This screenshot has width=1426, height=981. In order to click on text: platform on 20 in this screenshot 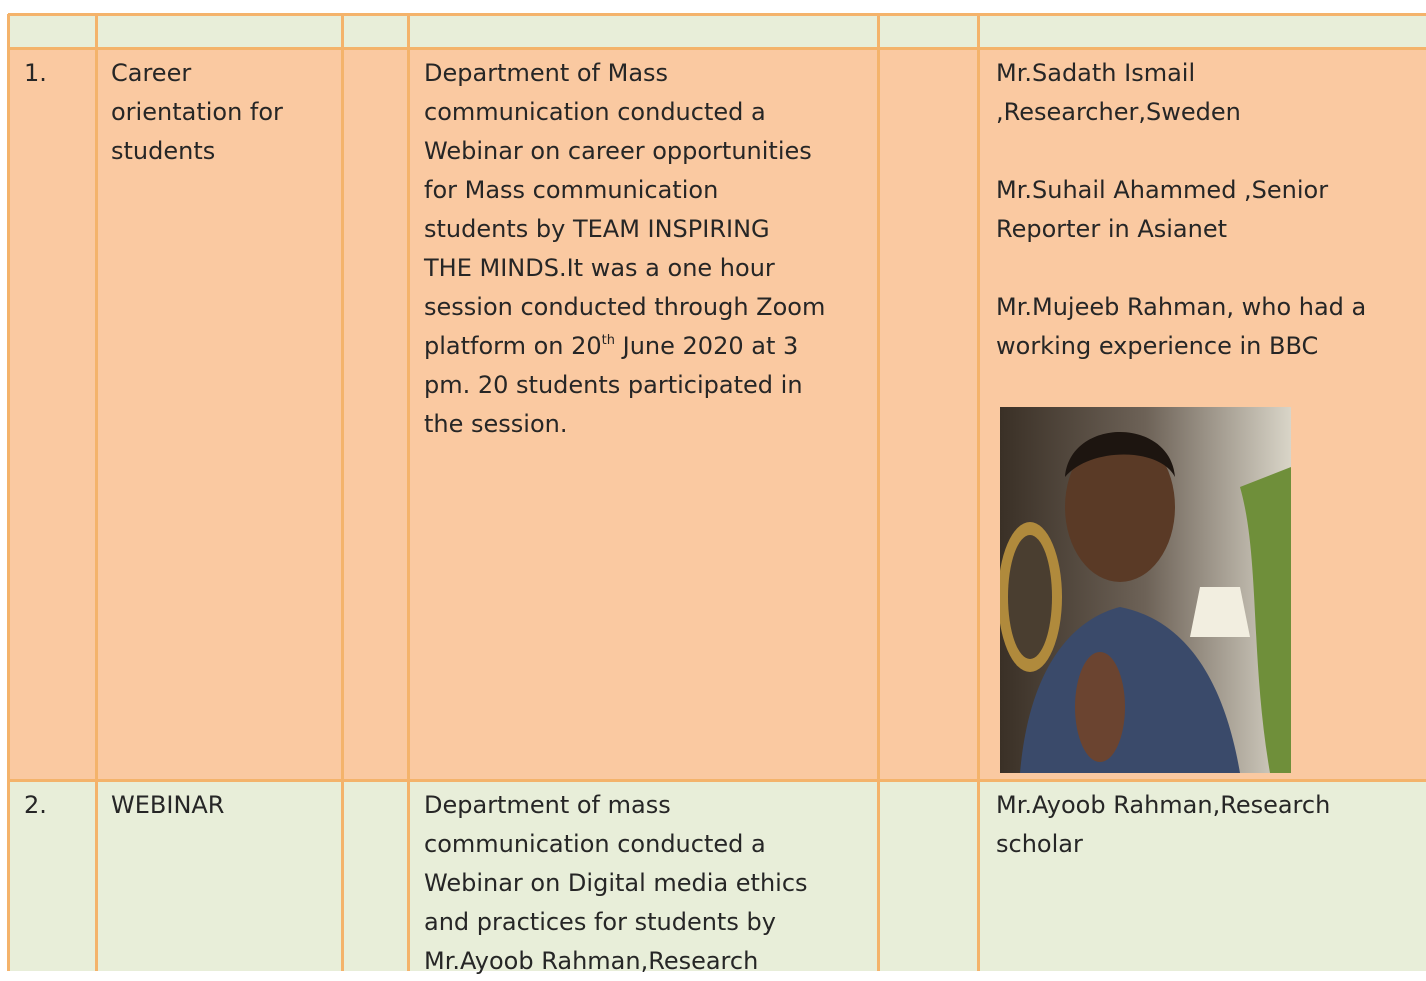, I will do `click(513, 346)`.